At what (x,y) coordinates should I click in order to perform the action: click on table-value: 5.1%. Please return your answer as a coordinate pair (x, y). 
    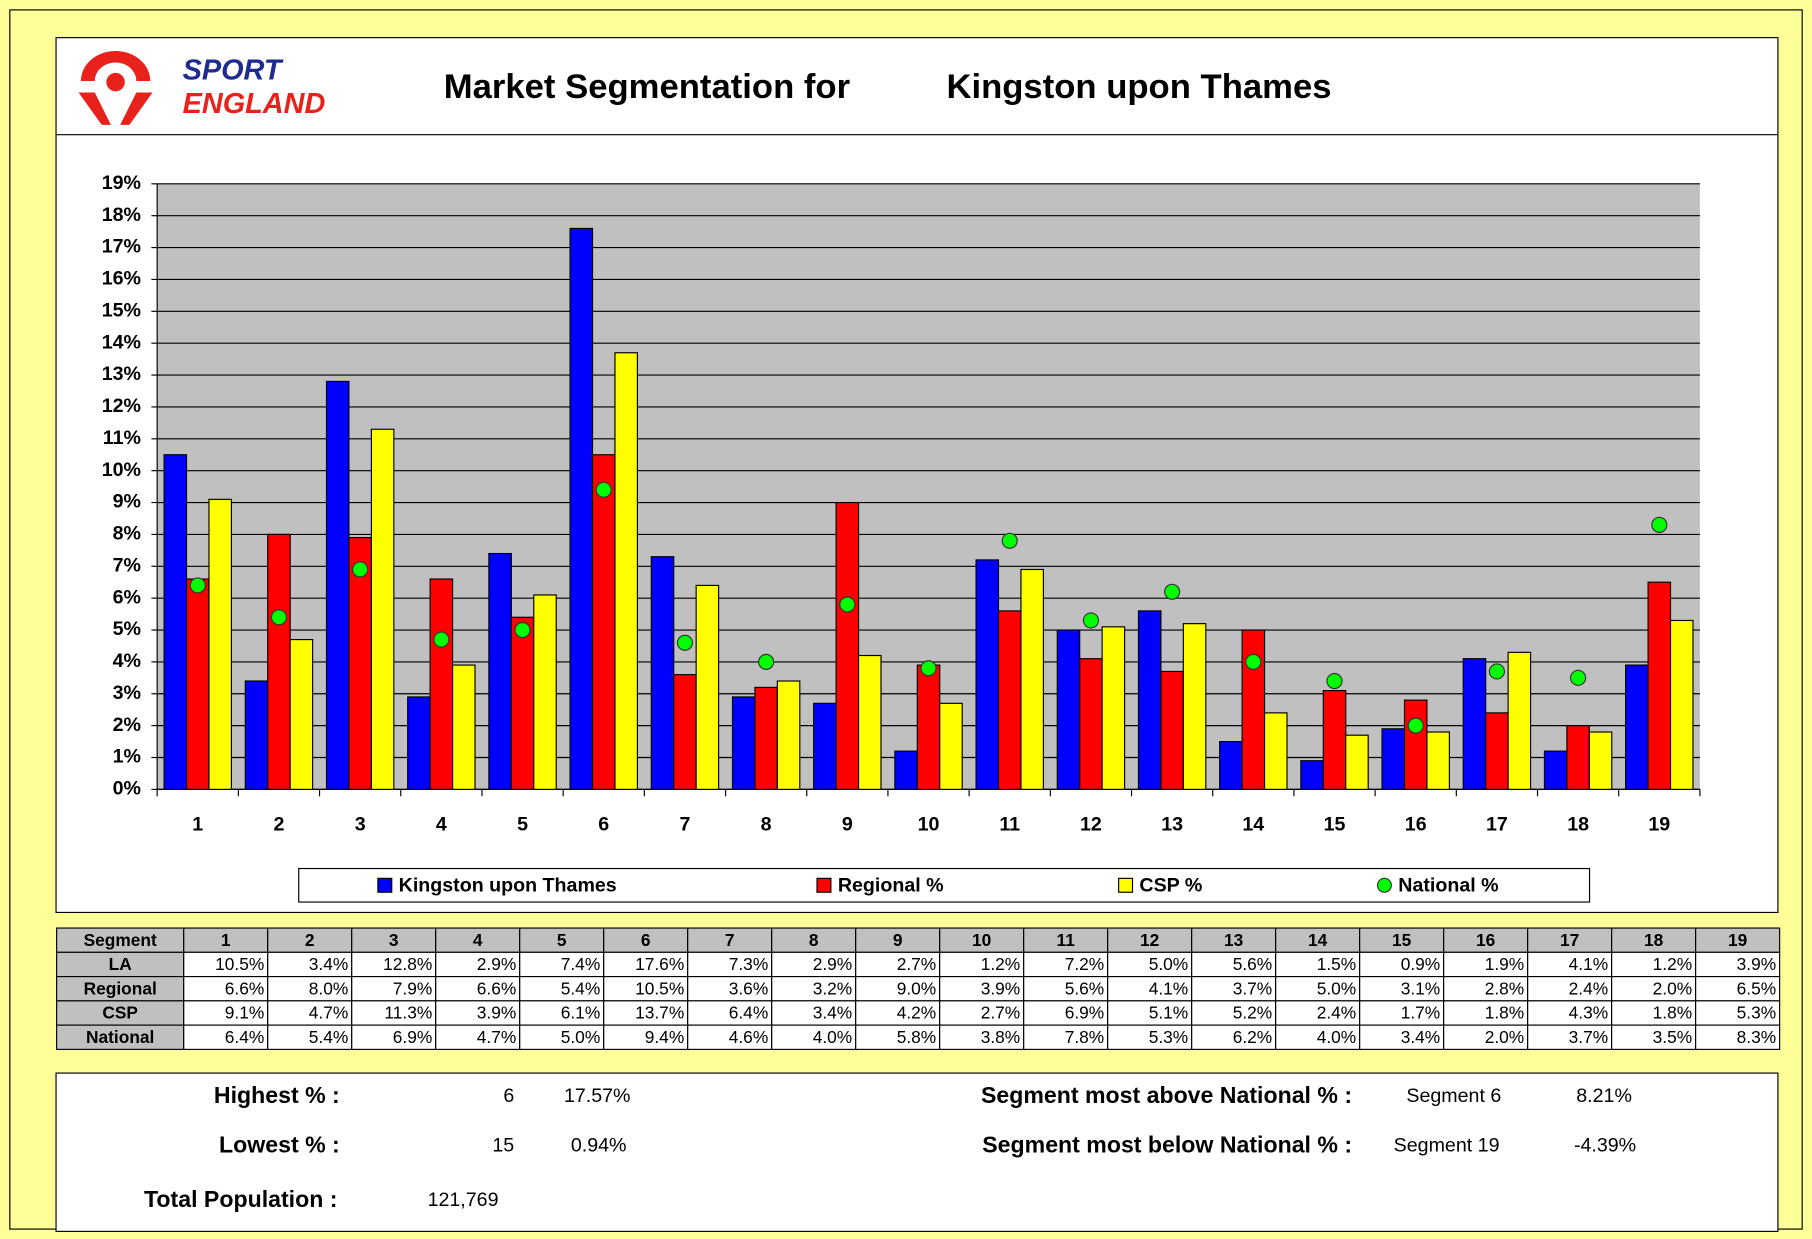
    Looking at the image, I should click on (1169, 1013).